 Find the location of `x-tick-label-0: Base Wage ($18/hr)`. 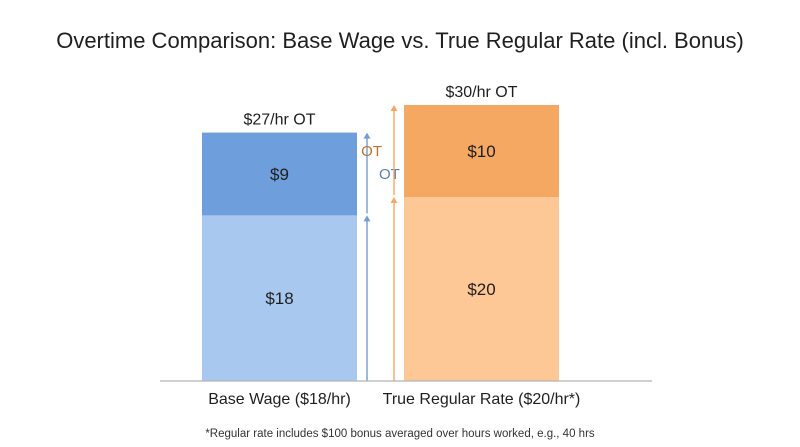

x-tick-label-0: Base Wage ($18/hr) is located at coordinates (279, 399).